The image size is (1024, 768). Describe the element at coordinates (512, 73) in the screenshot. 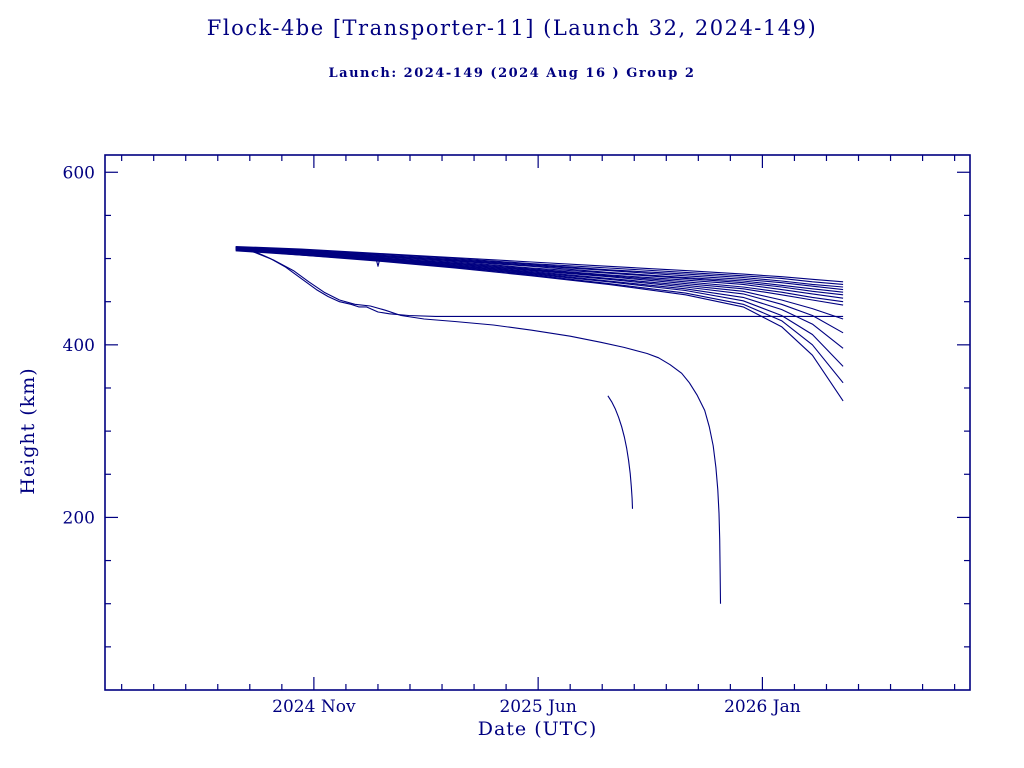

I see `chart-subtitle: Launch: 2024-149 (2024 Aug 16 ) Group 2` at that location.